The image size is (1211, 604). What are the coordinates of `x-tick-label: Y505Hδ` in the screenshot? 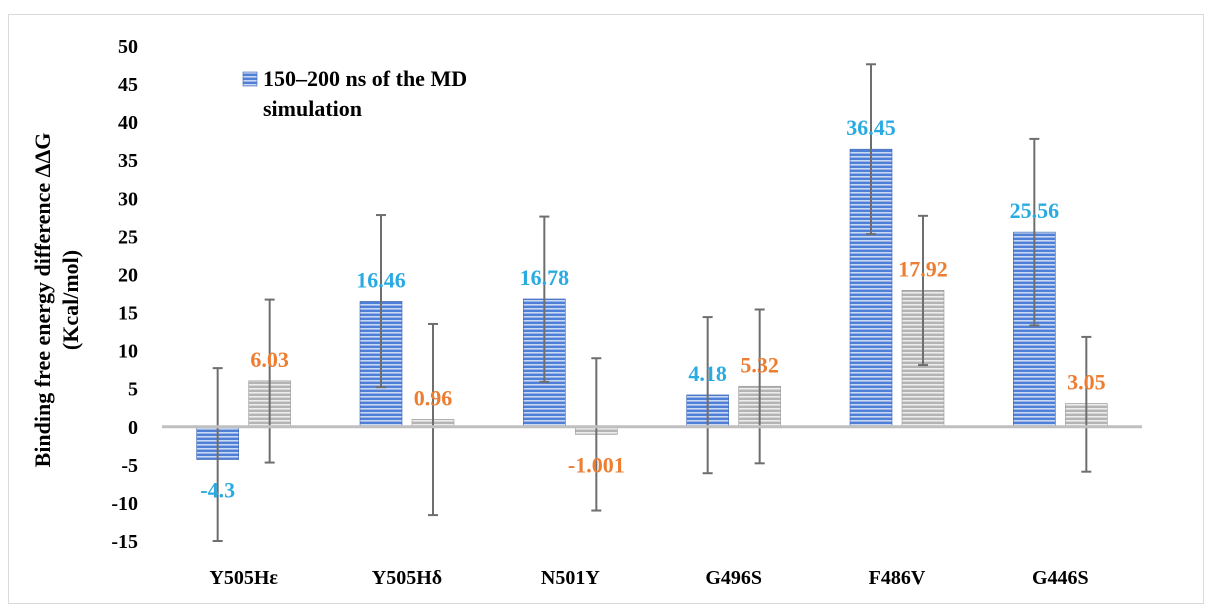 It's located at (407, 578).